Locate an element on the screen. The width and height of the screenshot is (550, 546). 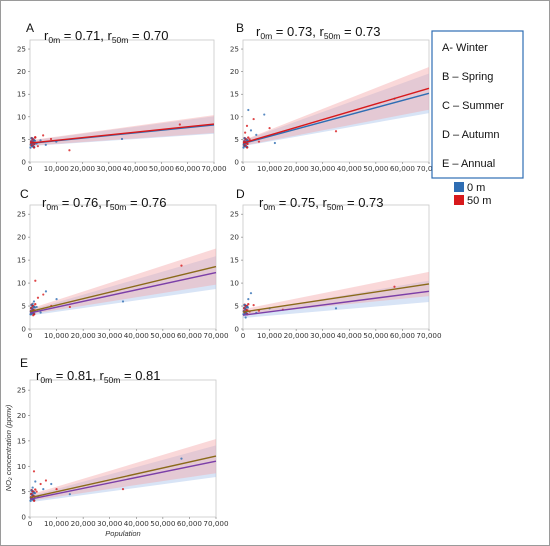
legend-season-label: C – Summer is located at coordinates (473, 106).